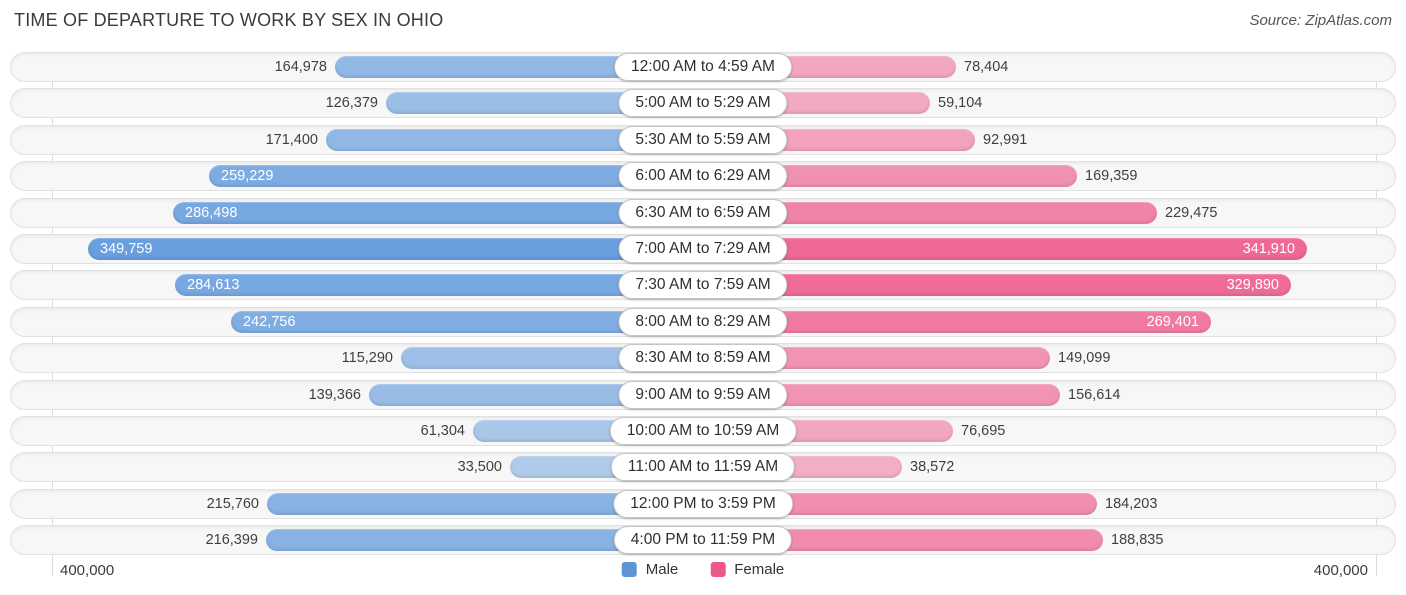 This screenshot has height=595, width=1406. Describe the element at coordinates (703, 569) in the screenshot. I see `legend: Male Female` at that location.